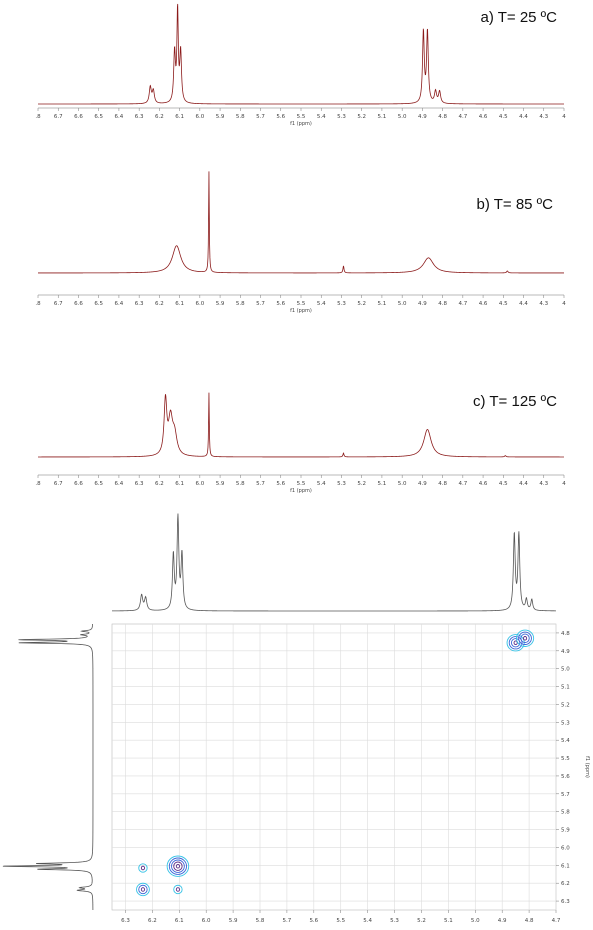  What do you see at coordinates (519, 17) in the screenshot?
I see `panel-title-a: a) T= 25 ºC` at bounding box center [519, 17].